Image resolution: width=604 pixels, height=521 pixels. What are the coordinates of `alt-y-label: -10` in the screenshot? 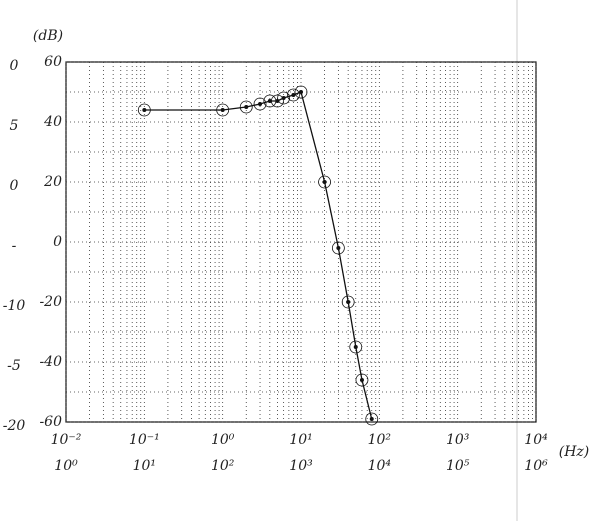 It's located at (14, 306).